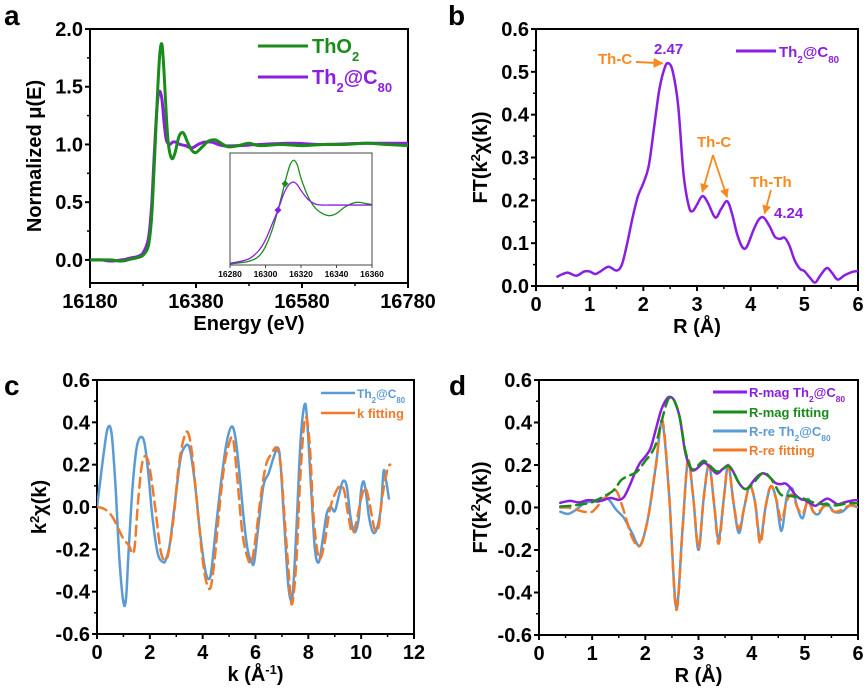 This screenshot has width=866, height=689. I want to click on panel-b-series-th2c80-line, so click(707, 172).